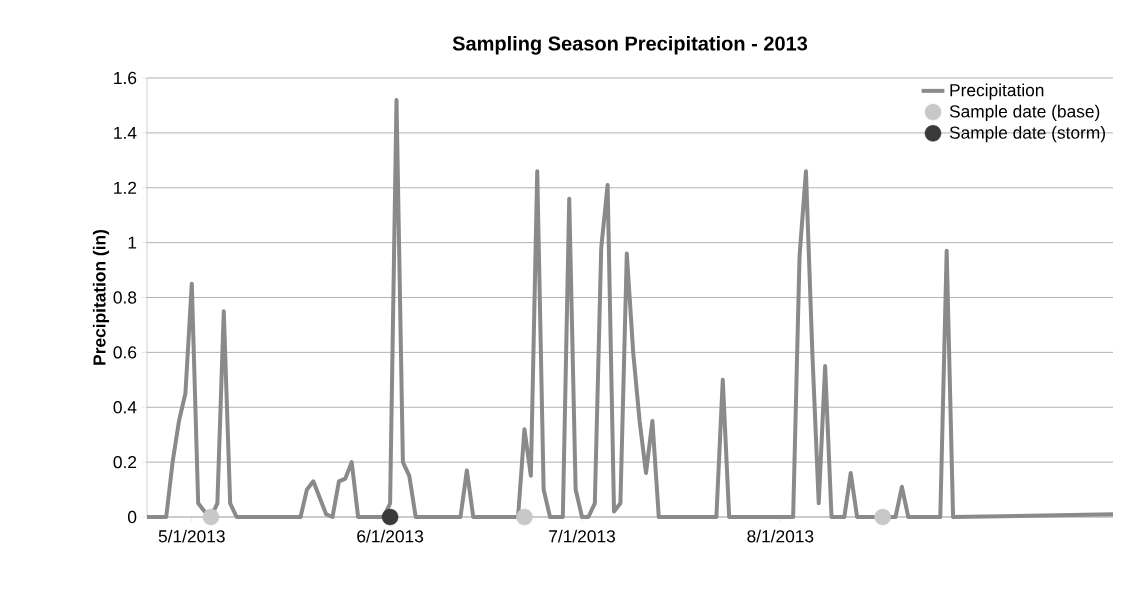 The height and width of the screenshot is (612, 1146). I want to click on y-tick-label: 0.6, so click(125, 352).